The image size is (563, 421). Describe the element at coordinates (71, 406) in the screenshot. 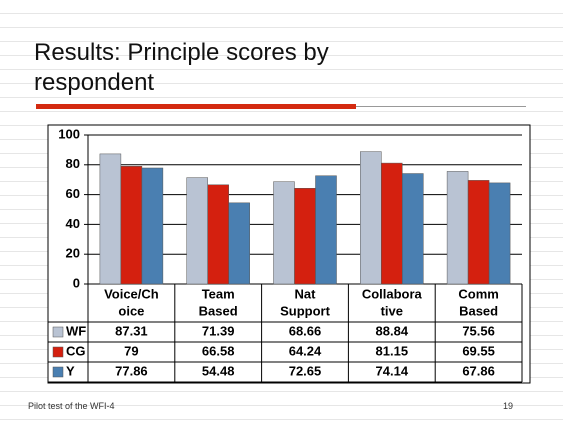

I see `footer: Pilot test of the WFI-4` at that location.